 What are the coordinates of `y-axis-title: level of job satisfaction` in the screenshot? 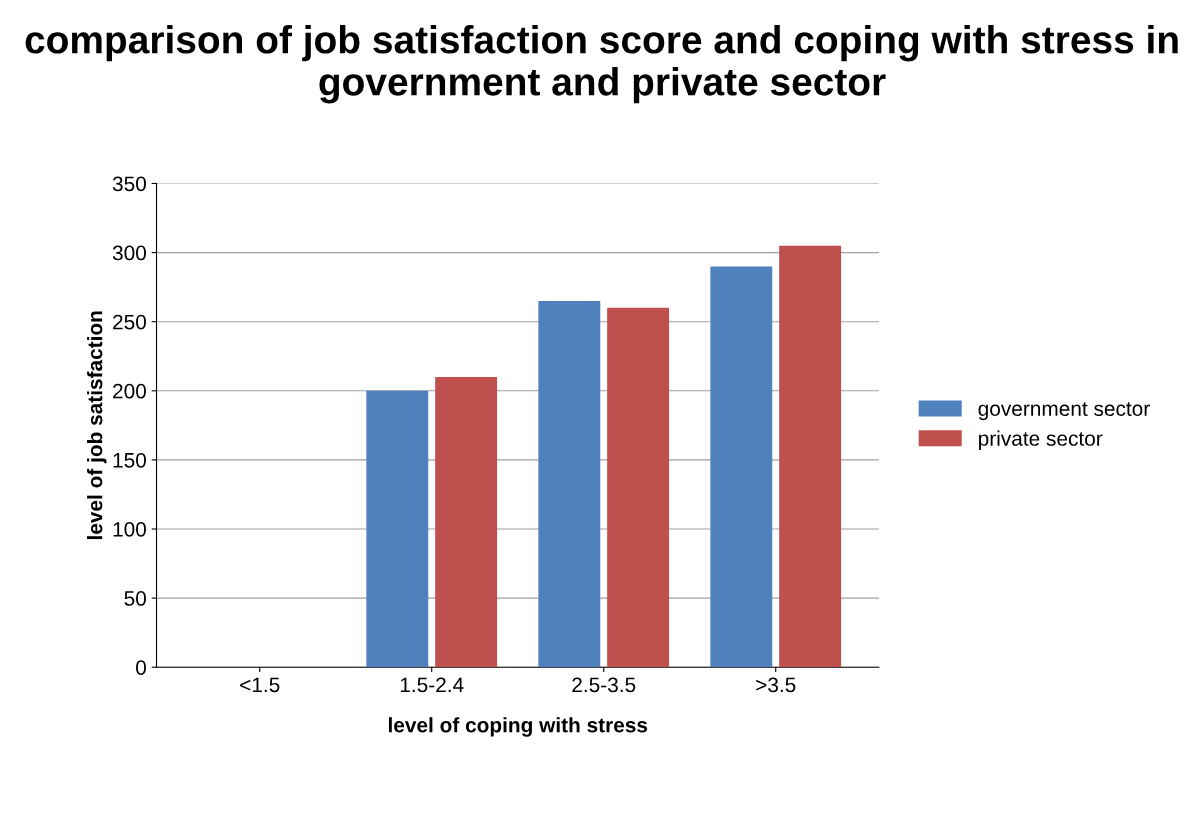 It's located at (97, 425).